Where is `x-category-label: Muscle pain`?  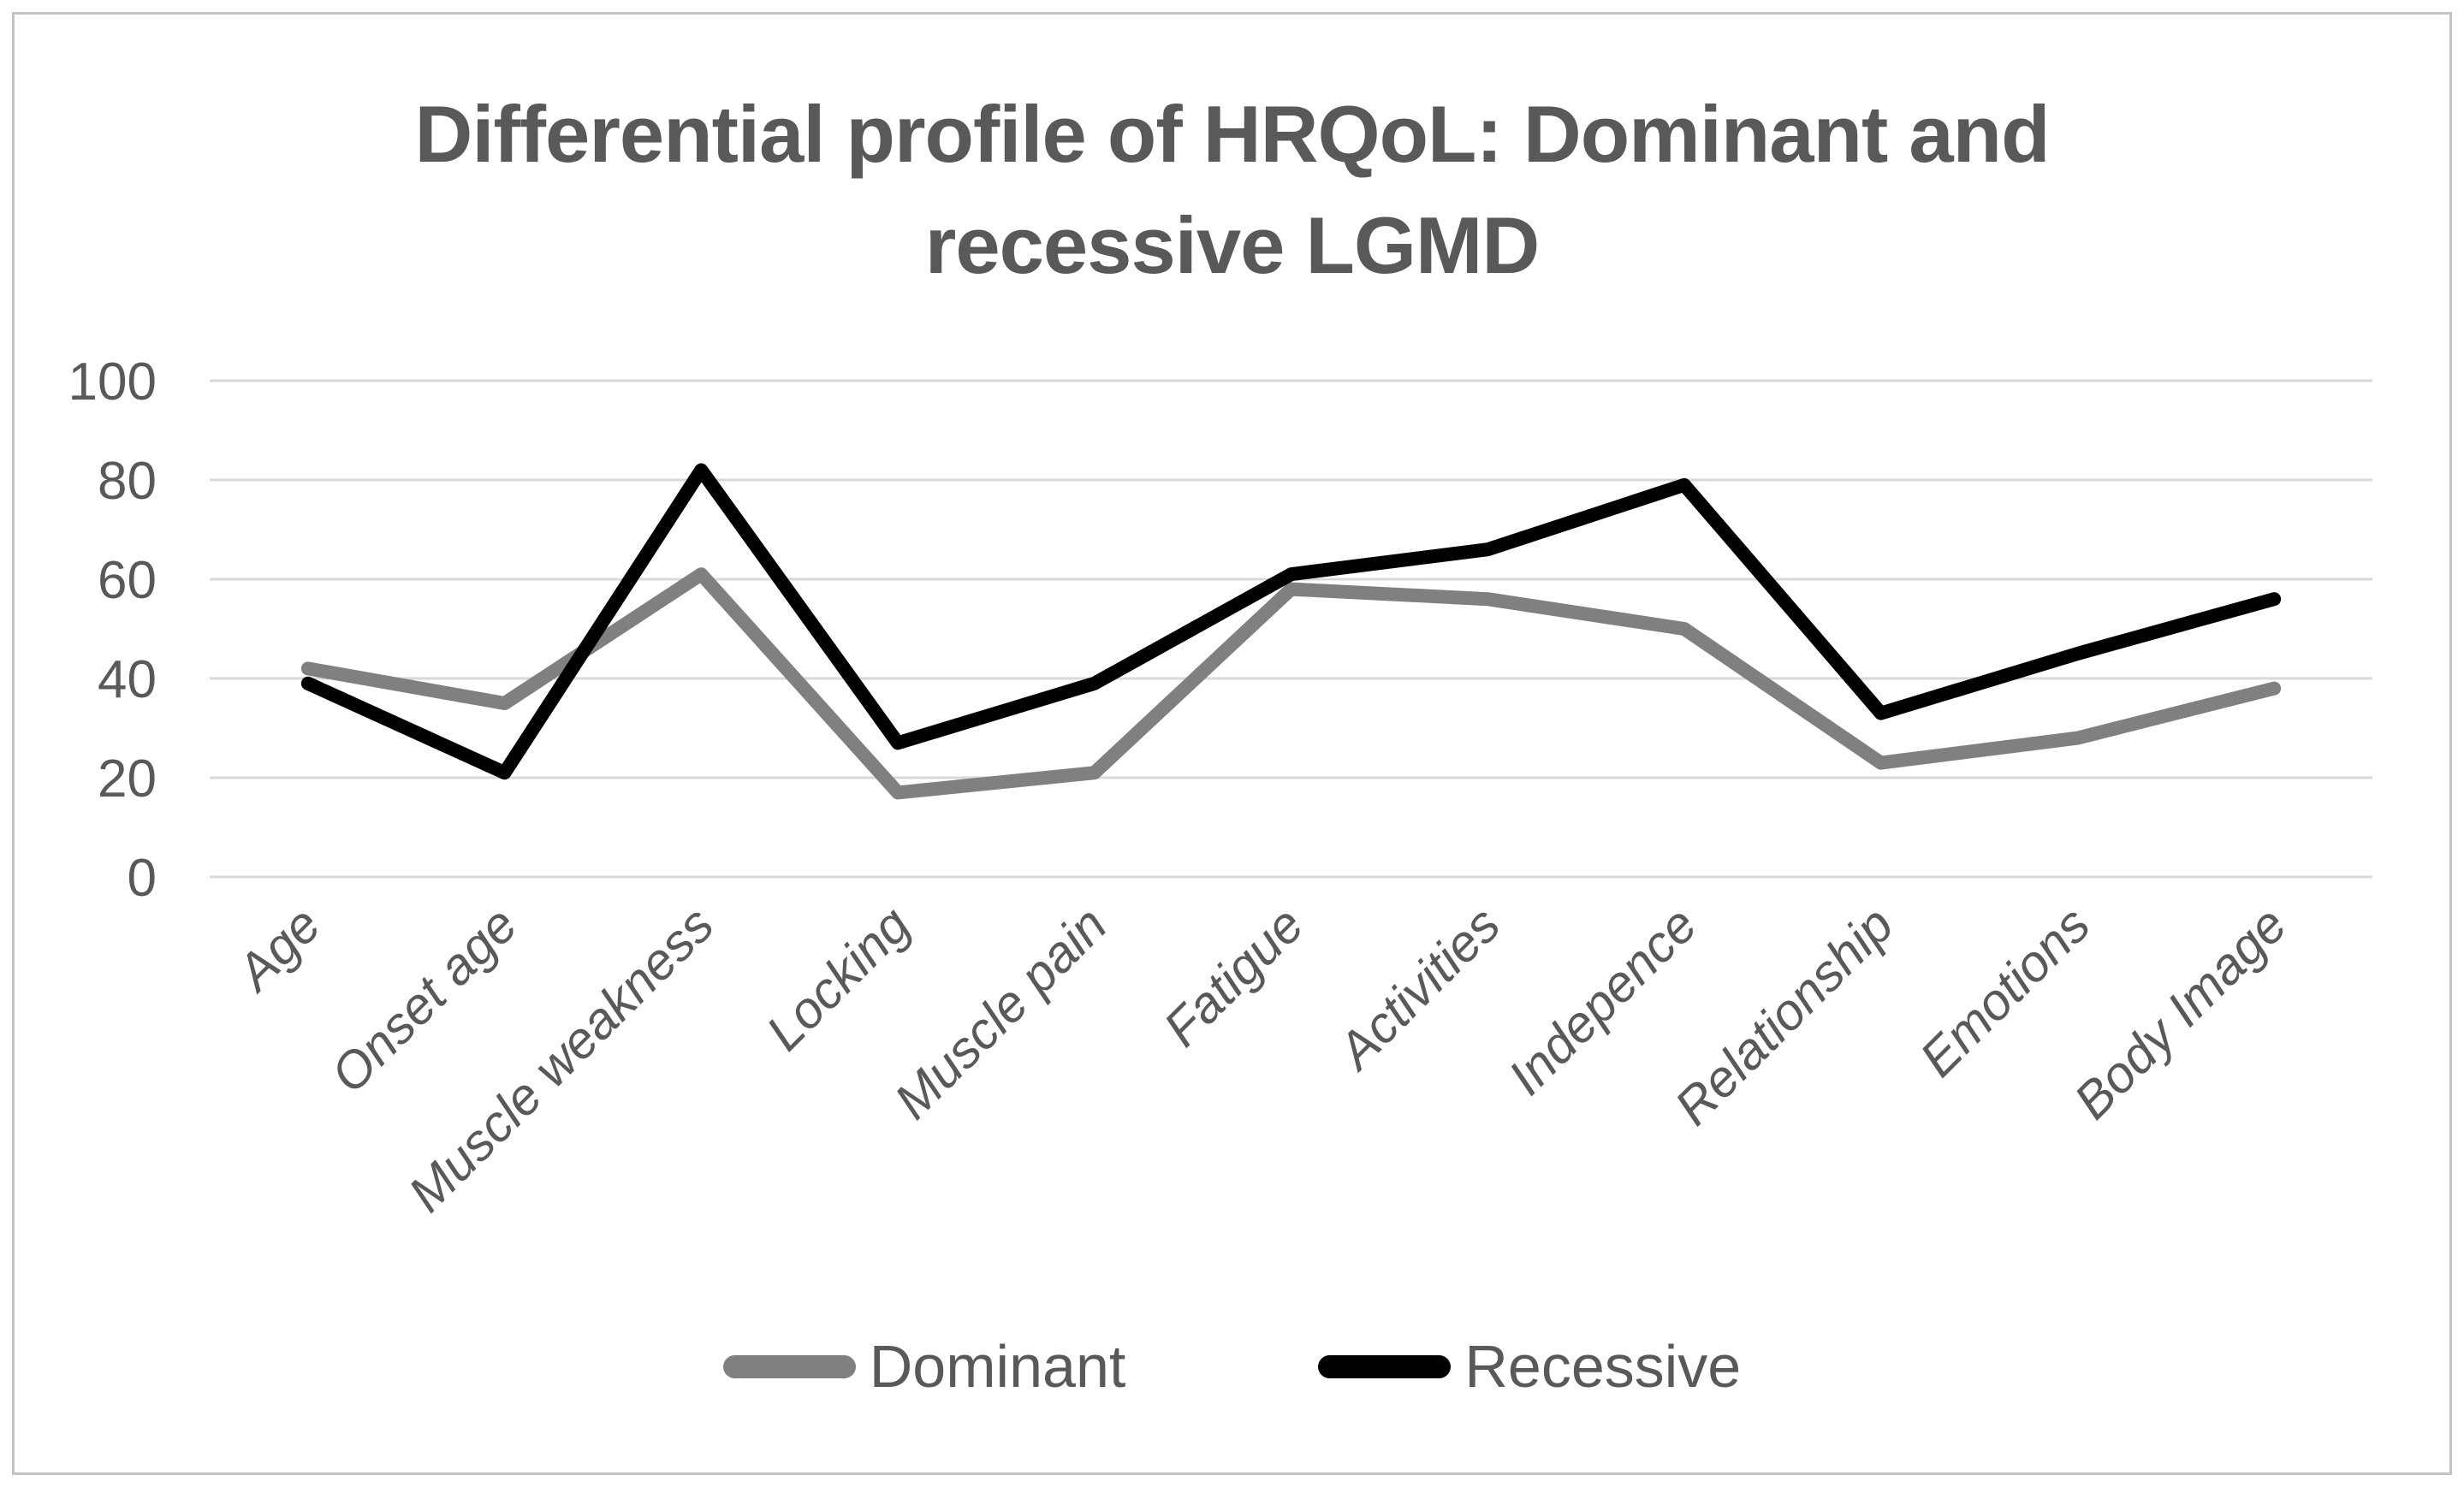 x-category-label: Muscle pain is located at coordinates (1000, 1013).